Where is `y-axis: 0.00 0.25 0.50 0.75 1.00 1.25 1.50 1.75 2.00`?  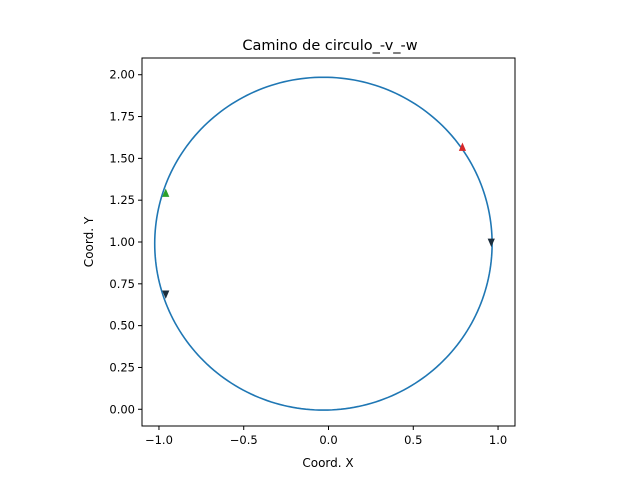 y-axis: 0.00 0.25 0.50 0.75 1.00 1.25 1.50 1.75 2.00 is located at coordinates (125, 242).